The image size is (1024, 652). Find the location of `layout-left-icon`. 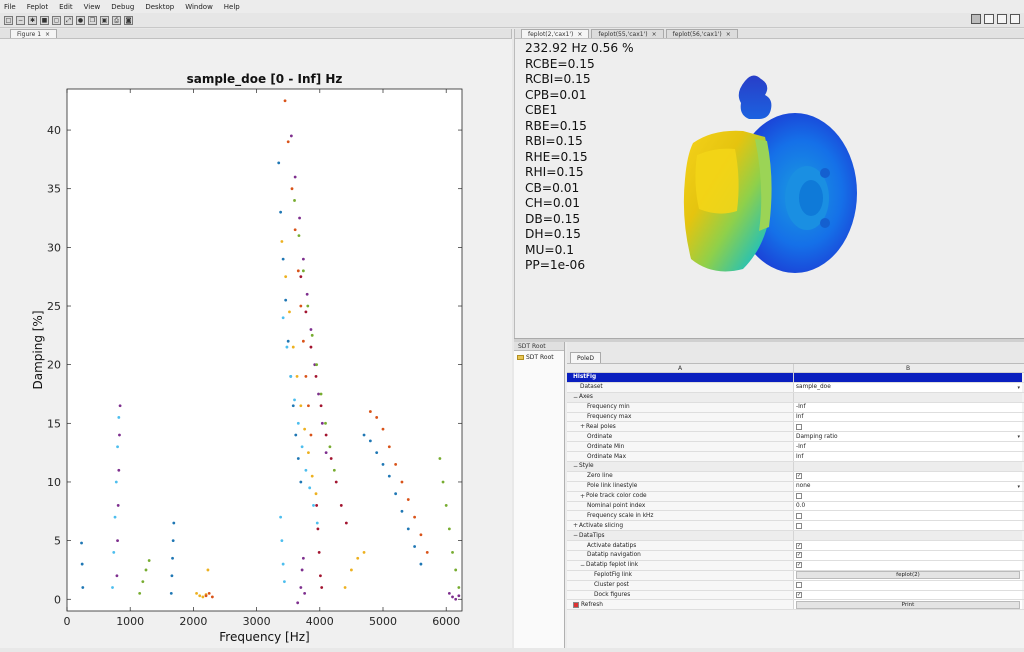

layout-left-icon is located at coordinates (989, 19).